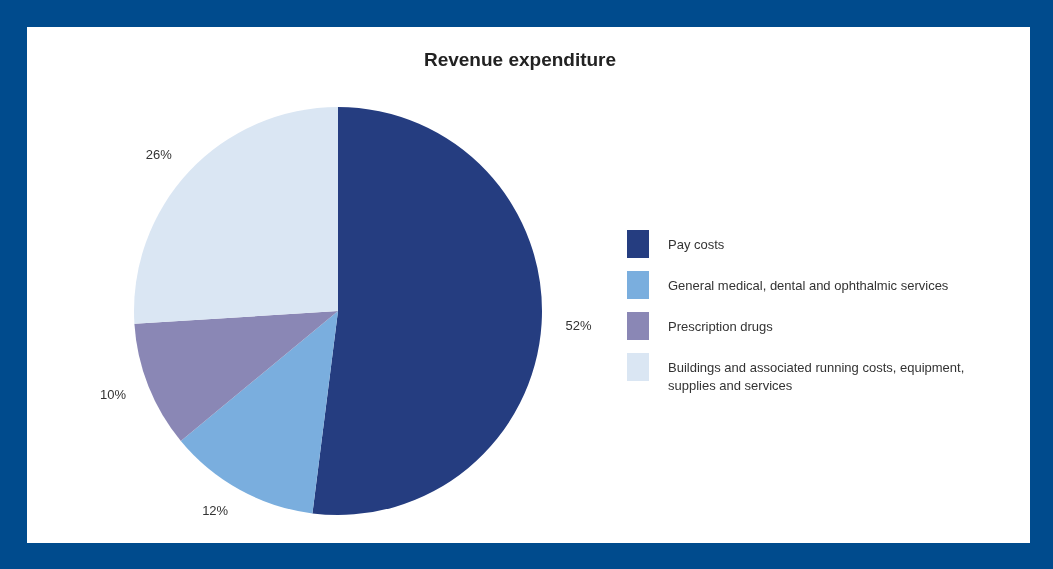 This screenshot has height=569, width=1053. I want to click on data-label: 10%, so click(113, 395).